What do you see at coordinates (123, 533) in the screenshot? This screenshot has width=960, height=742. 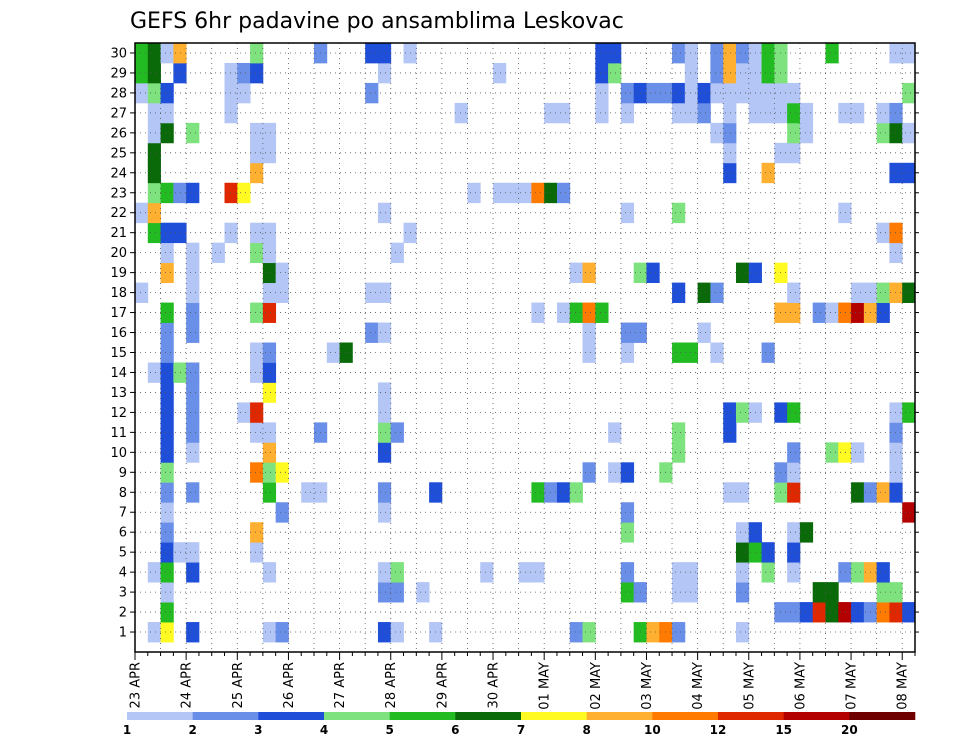 I see `y-tick-label: 6` at bounding box center [123, 533].